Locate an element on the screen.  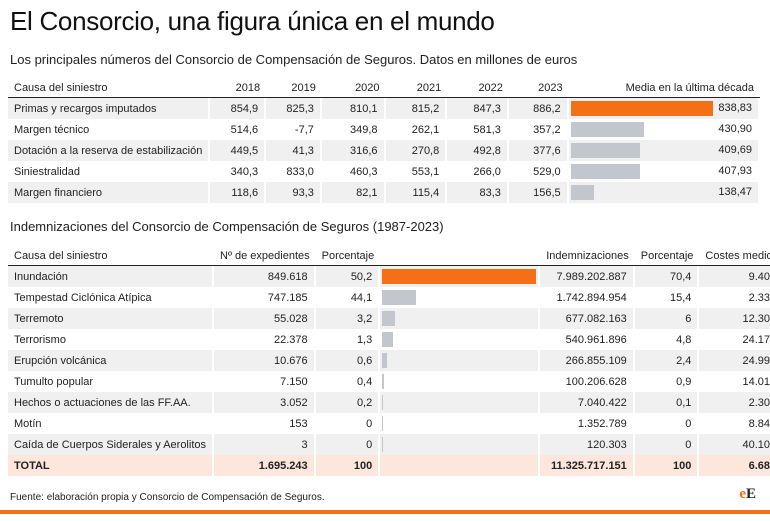
cell-pct2: 0,1 is located at coordinates (667, 402).